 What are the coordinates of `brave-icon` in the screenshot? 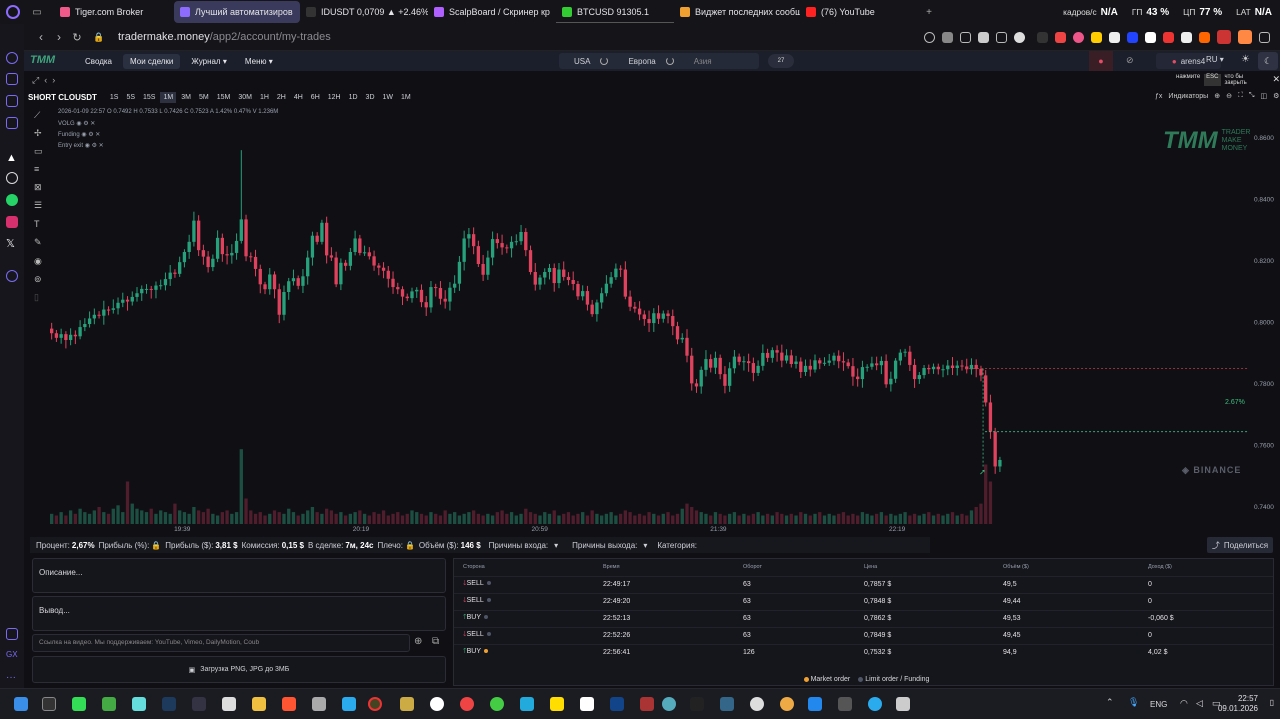 It's located at (289, 704).